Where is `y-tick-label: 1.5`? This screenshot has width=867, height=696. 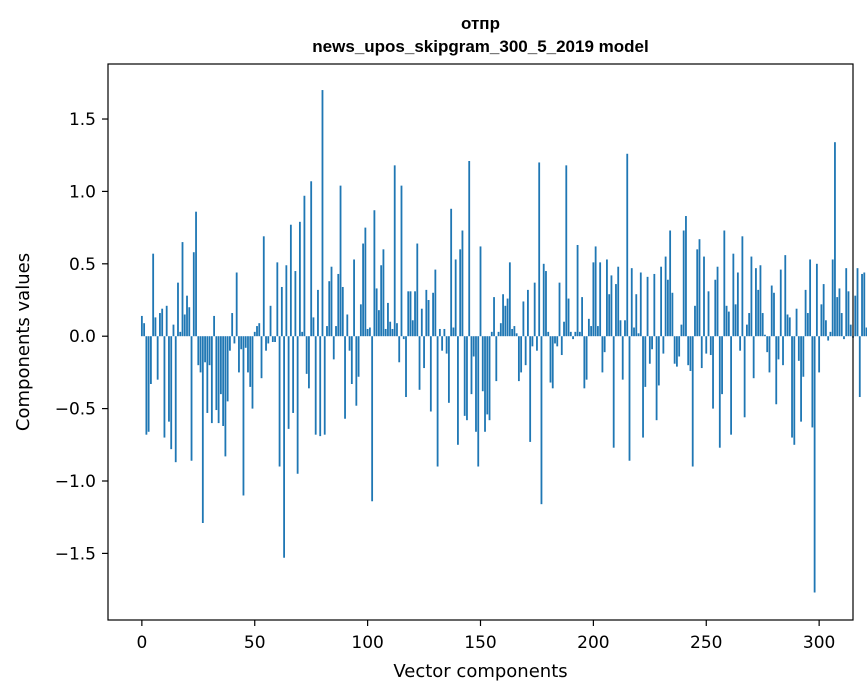
y-tick-label: 1.5 is located at coordinates (82, 120).